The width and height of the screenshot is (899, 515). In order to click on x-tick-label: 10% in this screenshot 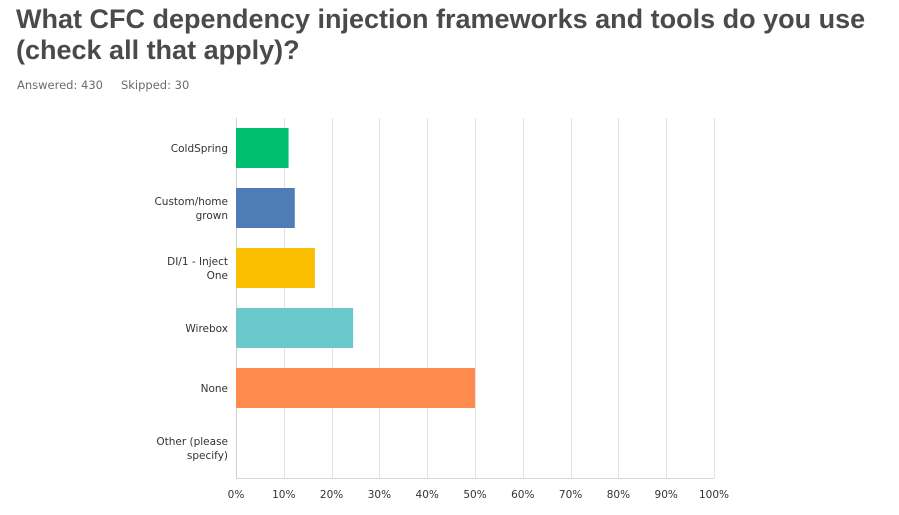, I will do `click(283, 495)`.